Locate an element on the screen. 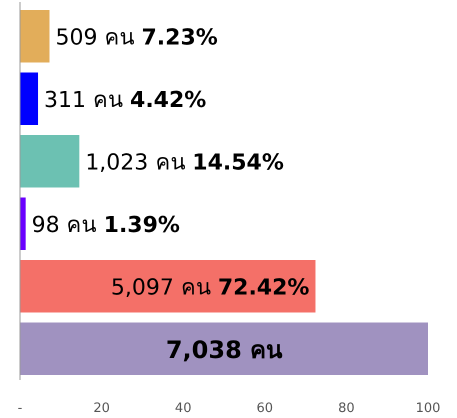 The image size is (457, 418). x-tick-label: 80 is located at coordinates (346, 408).